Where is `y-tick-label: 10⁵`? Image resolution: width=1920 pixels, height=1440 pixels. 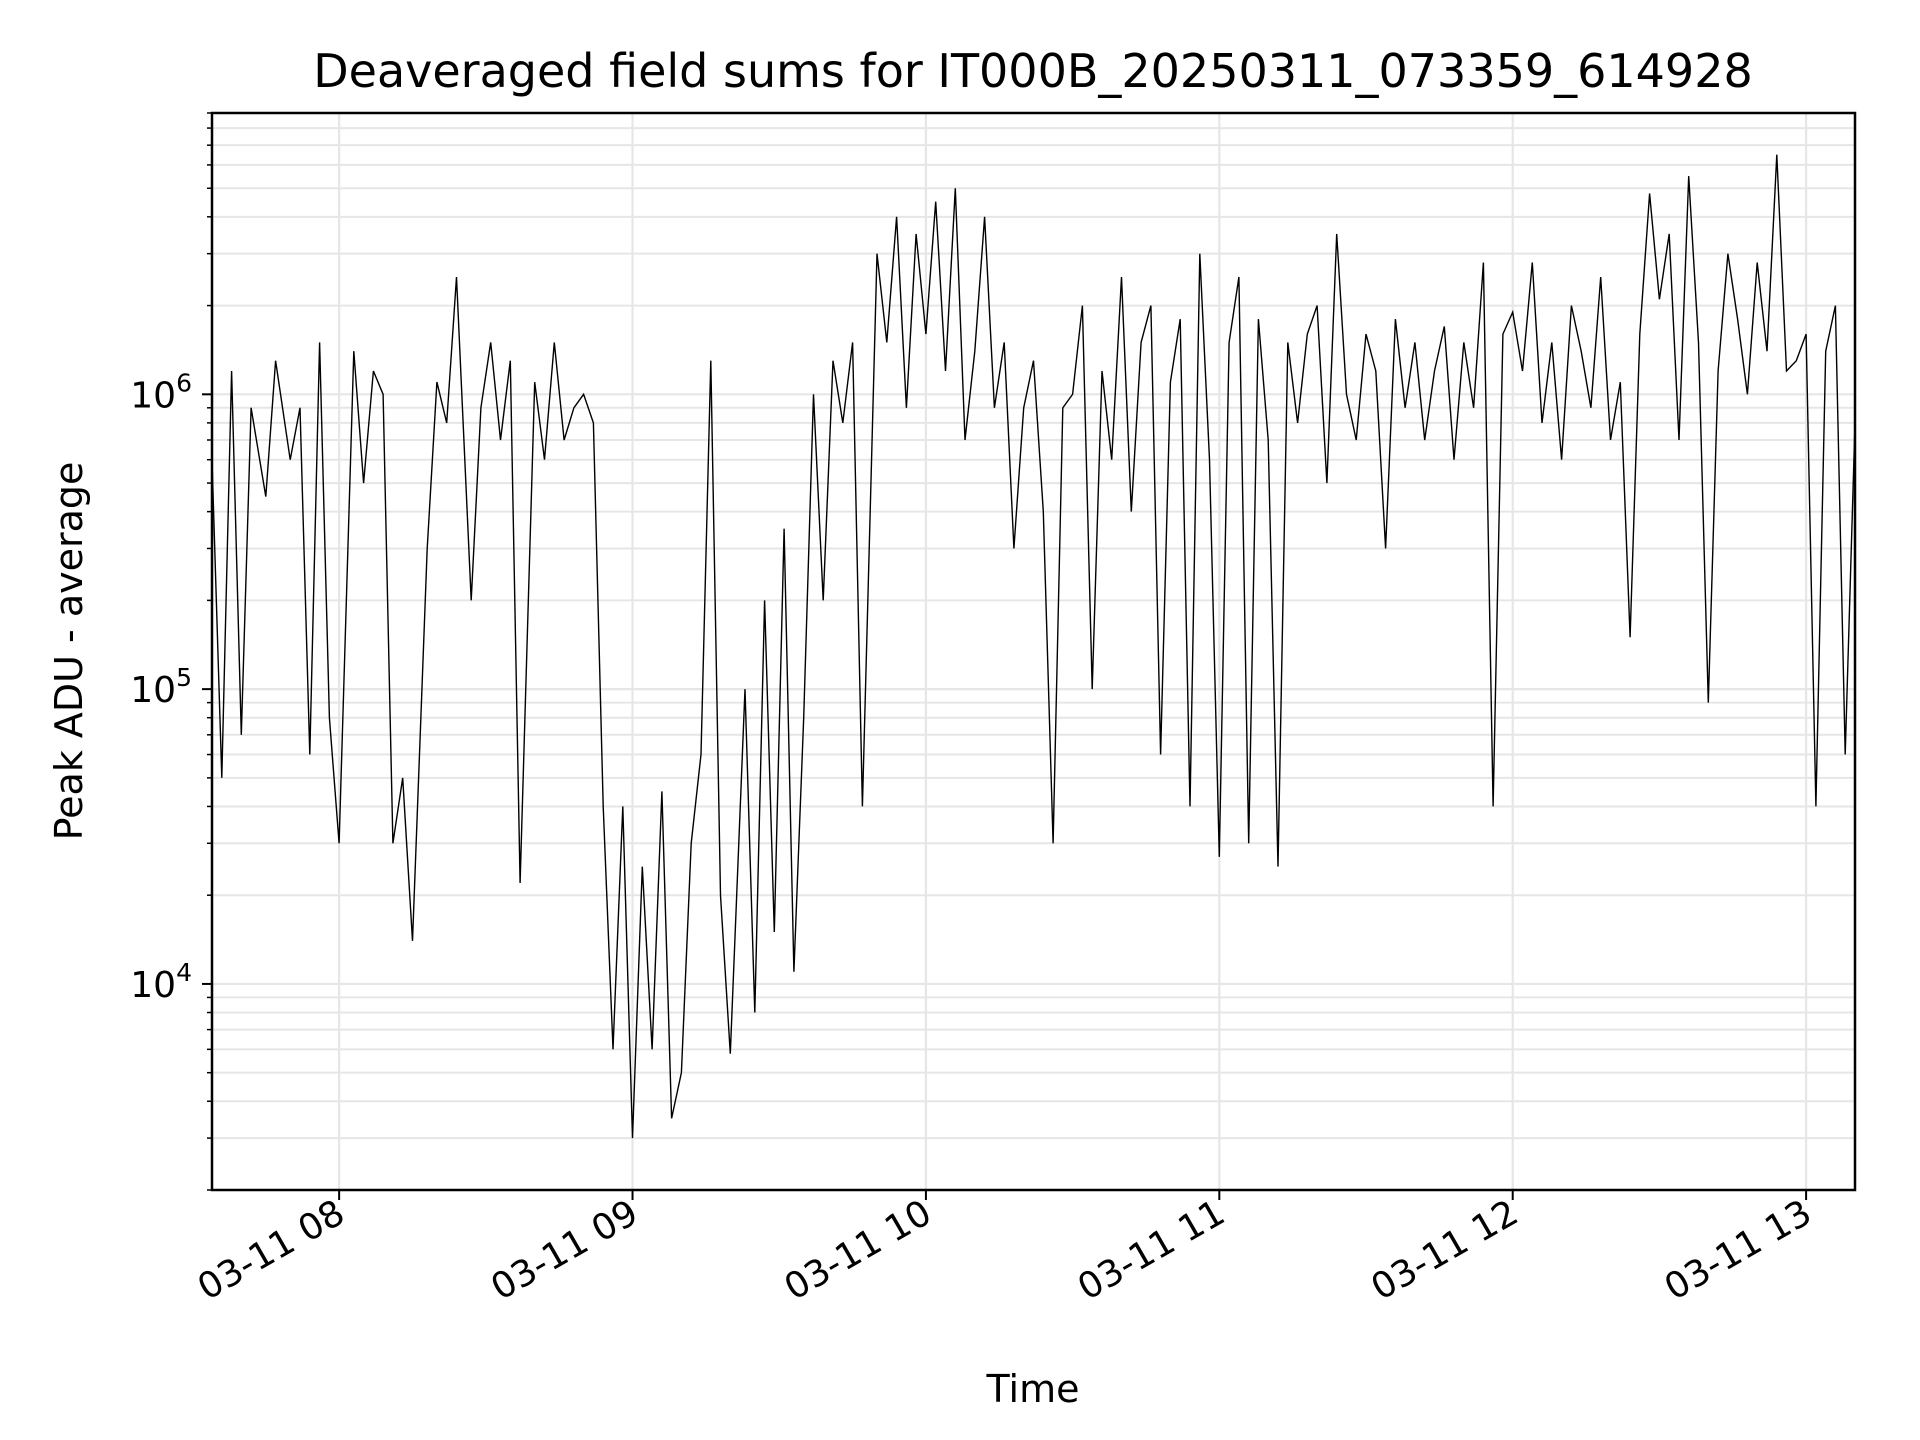 y-tick-label: 10⁵ is located at coordinates (161, 687).